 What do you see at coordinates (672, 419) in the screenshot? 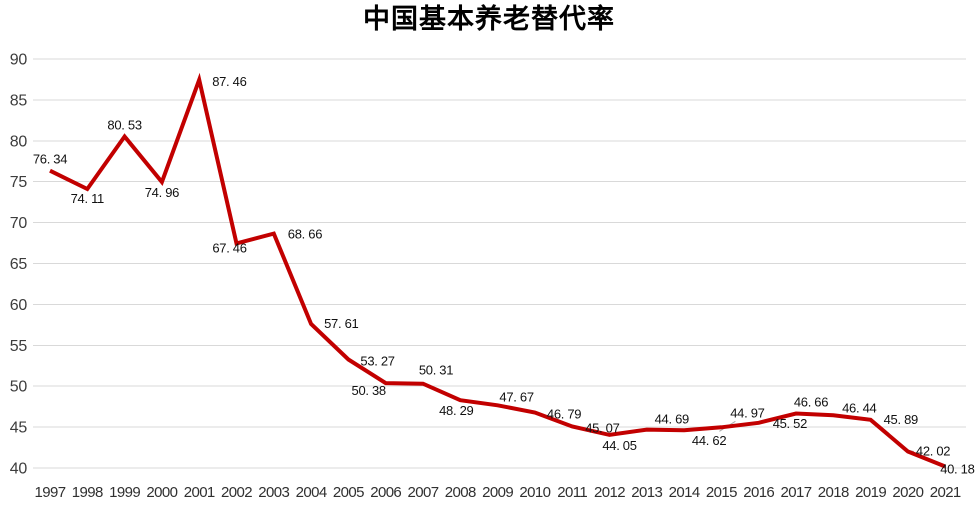
I see `data-point-label: 44. 69` at bounding box center [672, 419].